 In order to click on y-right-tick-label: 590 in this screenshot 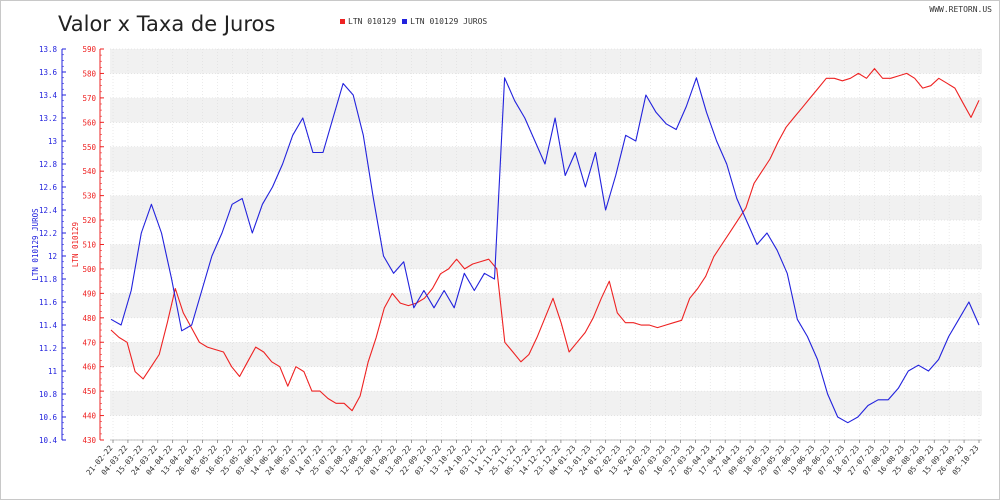, I will do `click(89, 49)`.